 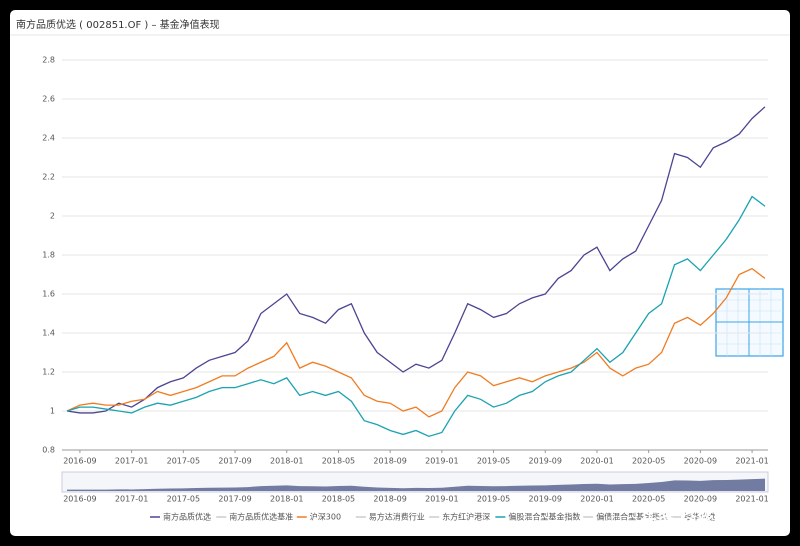 What do you see at coordinates (79, 461) in the screenshot?
I see `x-tick-label: 2016-09` at bounding box center [79, 461].